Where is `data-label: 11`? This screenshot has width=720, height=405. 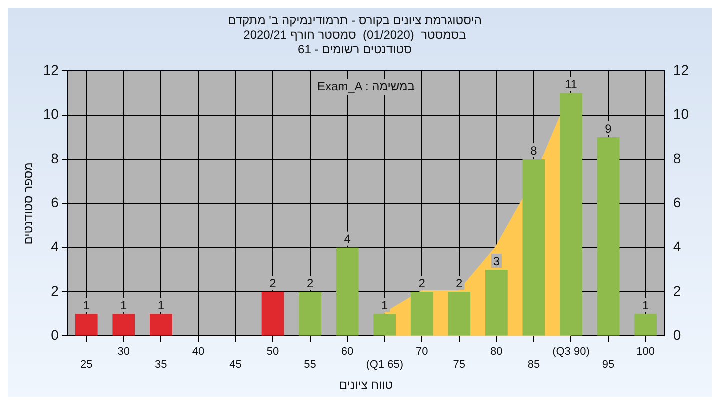
data-label: 11 is located at coordinates (571, 85).